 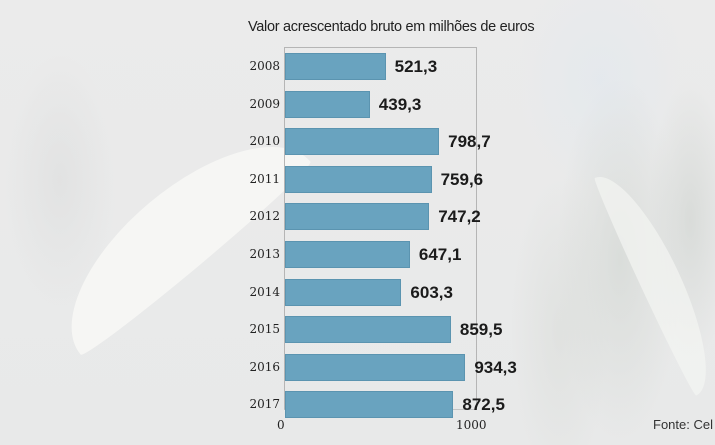 I want to click on year-label: 2009, so click(x=264, y=103).